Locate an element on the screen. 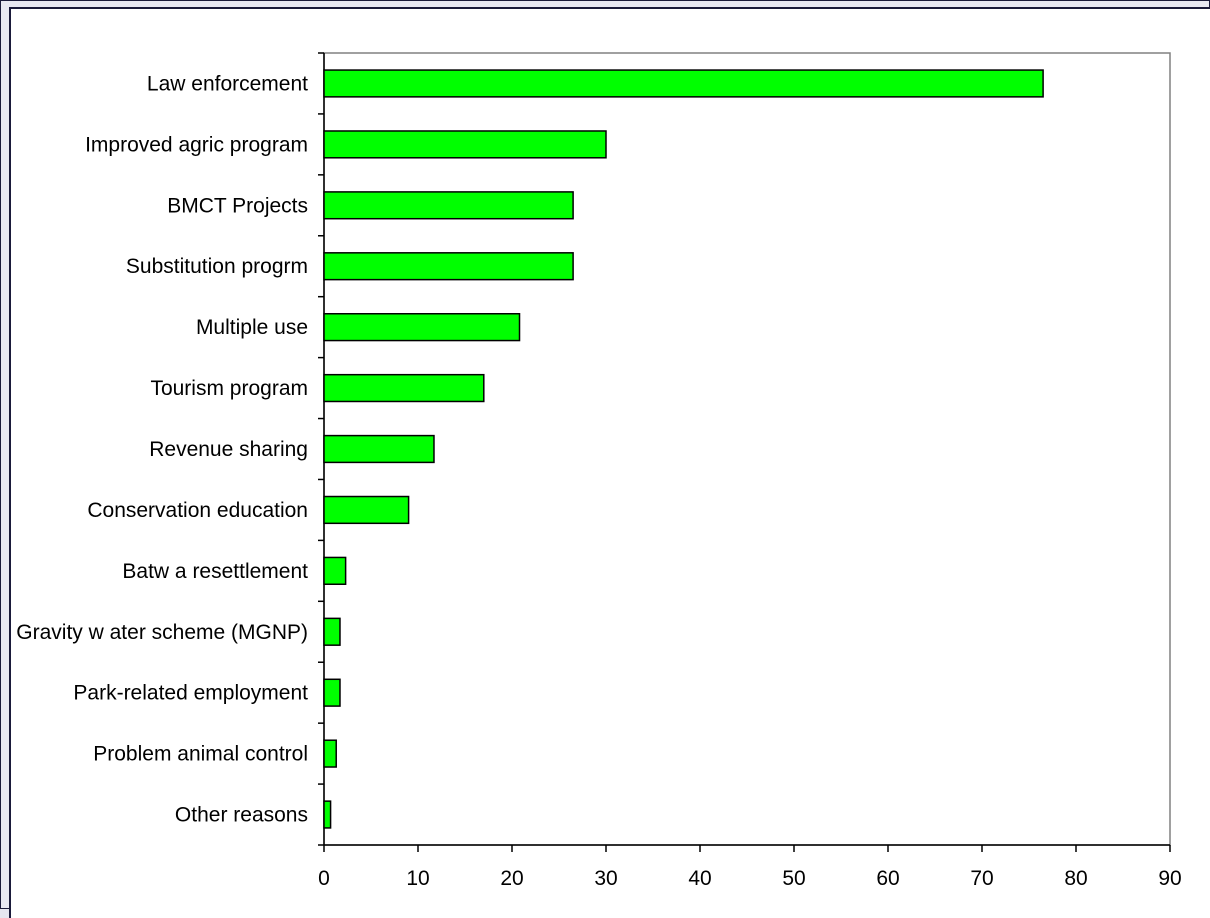 The width and height of the screenshot is (1210, 918). x-tick-label: 10 is located at coordinates (417, 878).